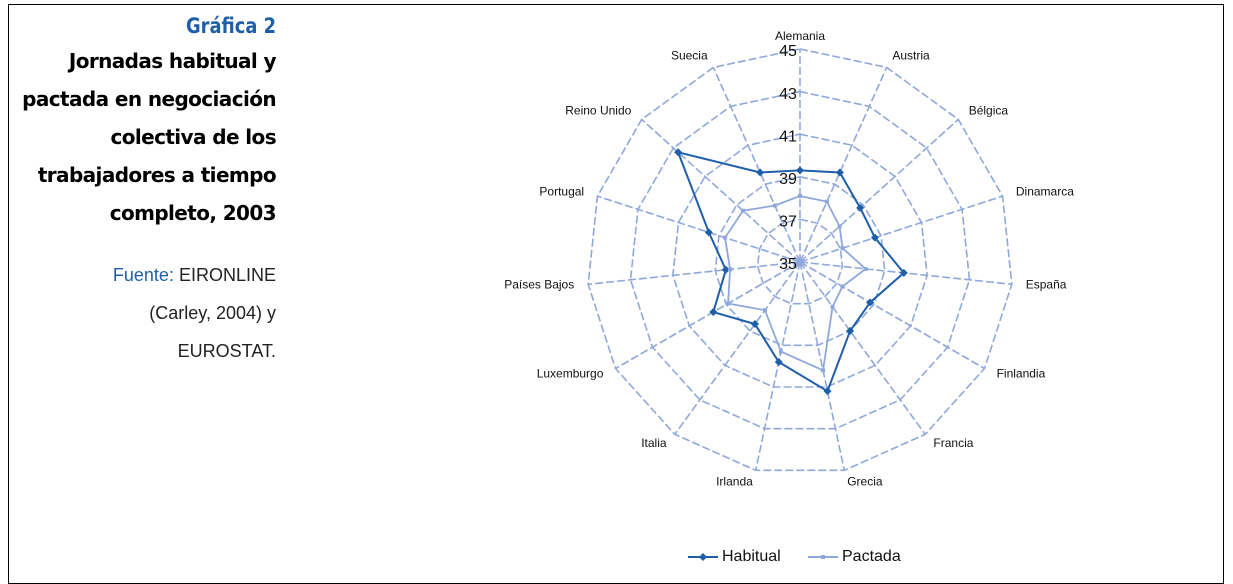 This screenshot has height=584, width=1233. I want to click on category-label: España, so click(1046, 285).